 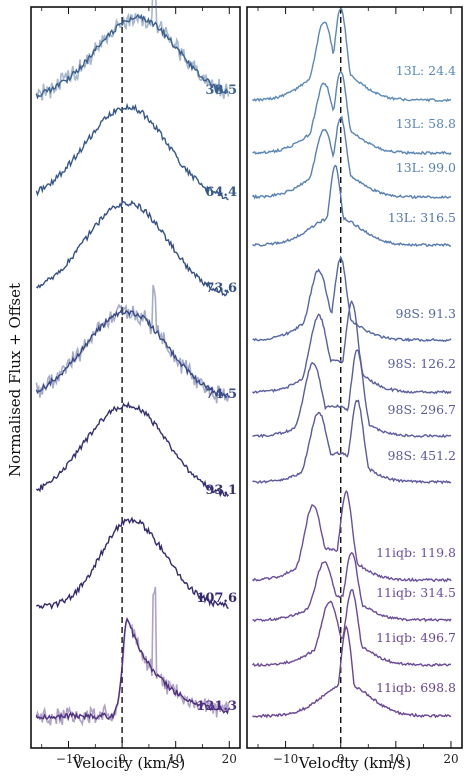 I want to click on right-series-label: 98S: 296.7, so click(x=422, y=409).